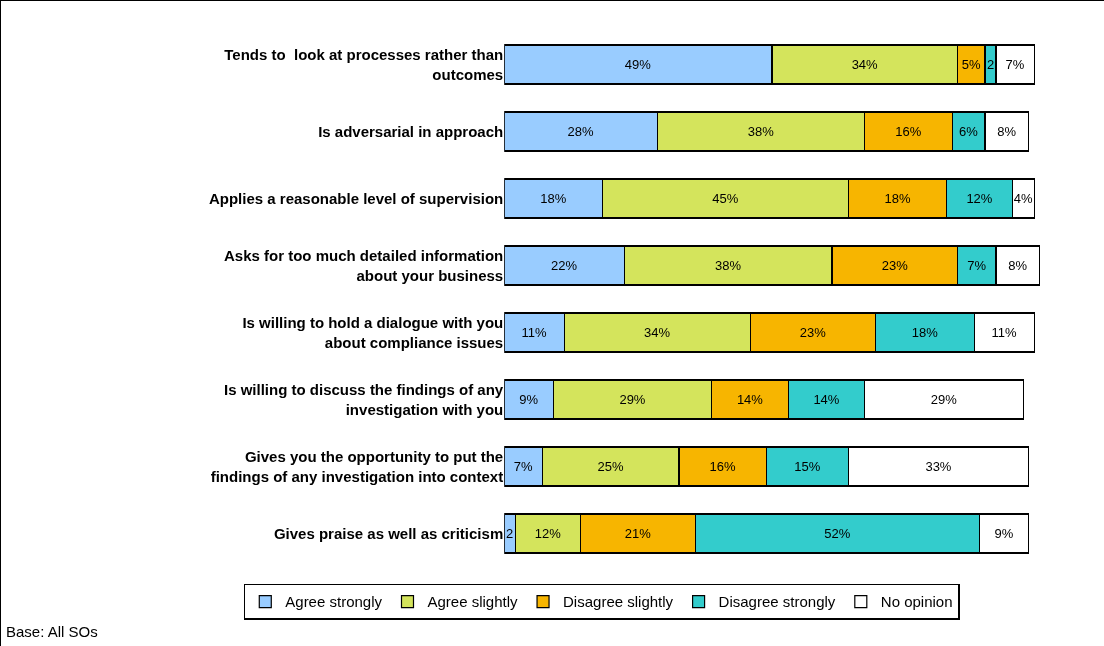  I want to click on legend-label: Disagree strongly, so click(777, 602).